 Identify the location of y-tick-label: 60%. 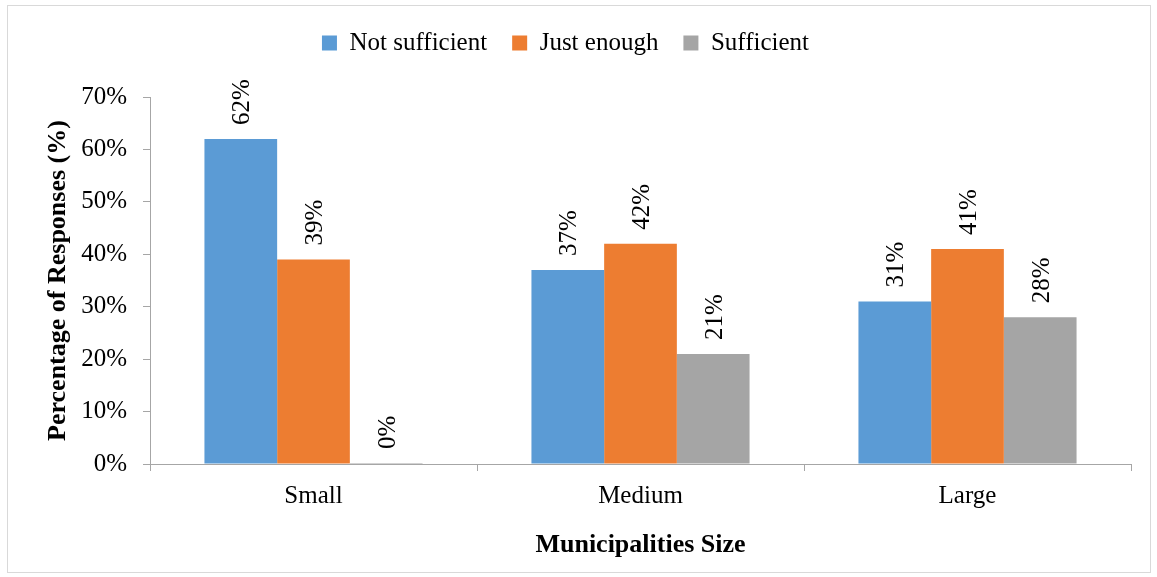
(104, 147).